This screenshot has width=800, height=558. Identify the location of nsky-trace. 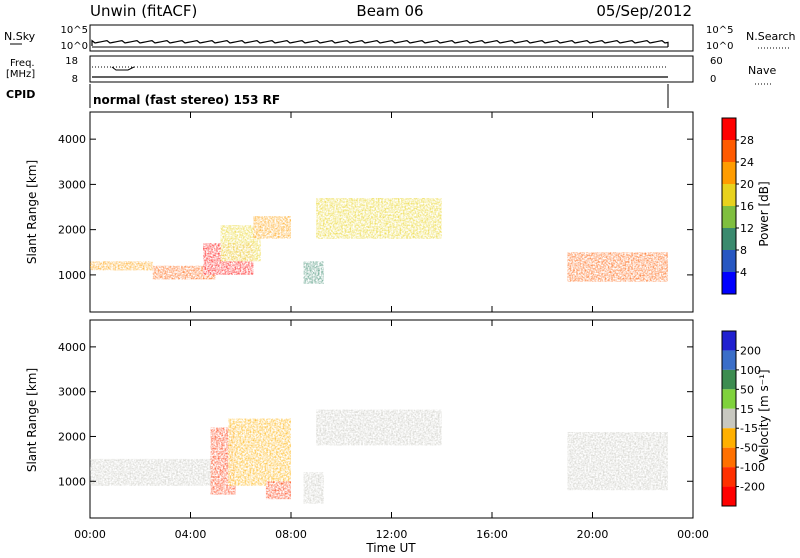
(380, 43).